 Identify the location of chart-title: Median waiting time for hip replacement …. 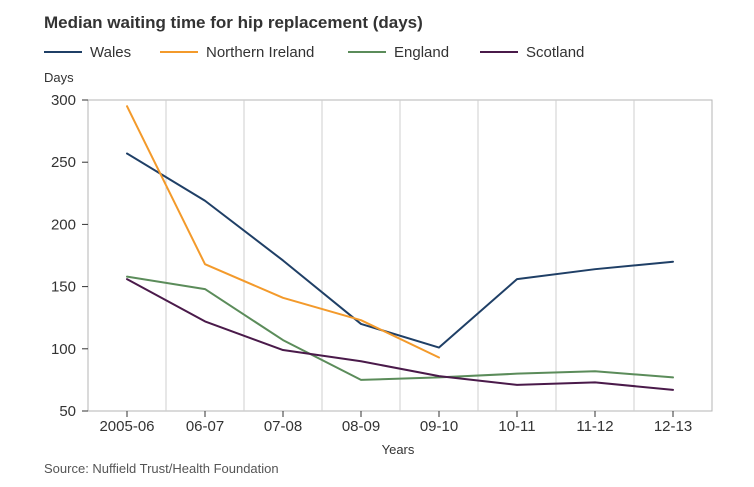
(233, 22).